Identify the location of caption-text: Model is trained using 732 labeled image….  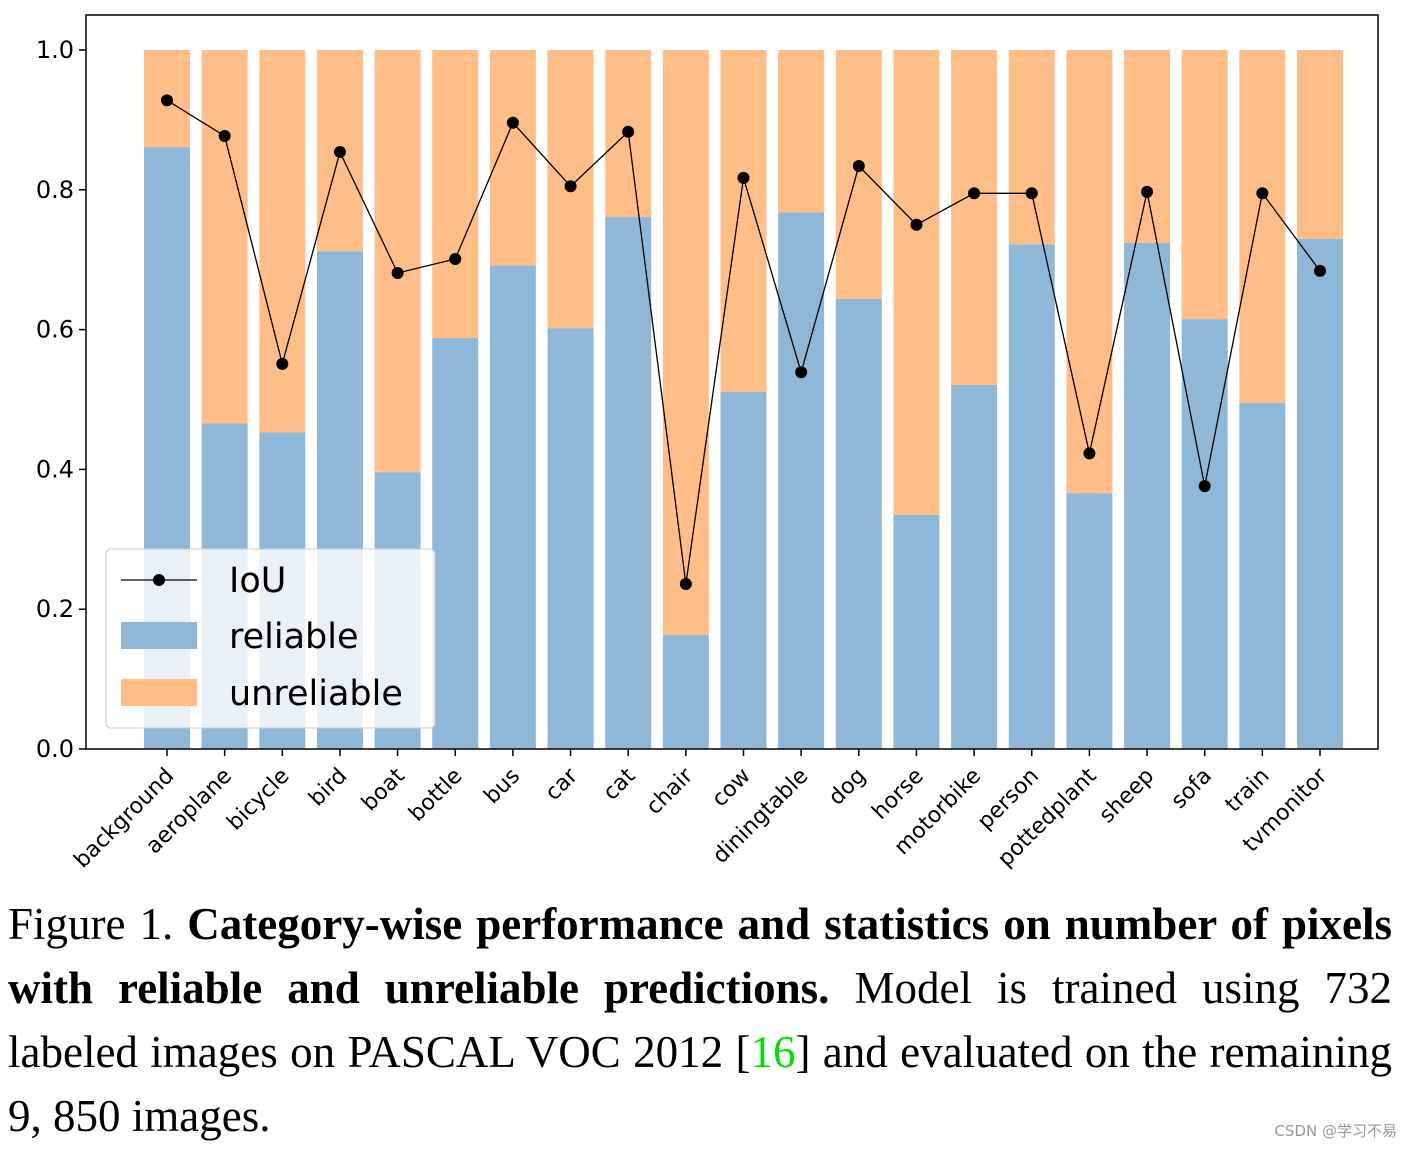
(700, 1020).